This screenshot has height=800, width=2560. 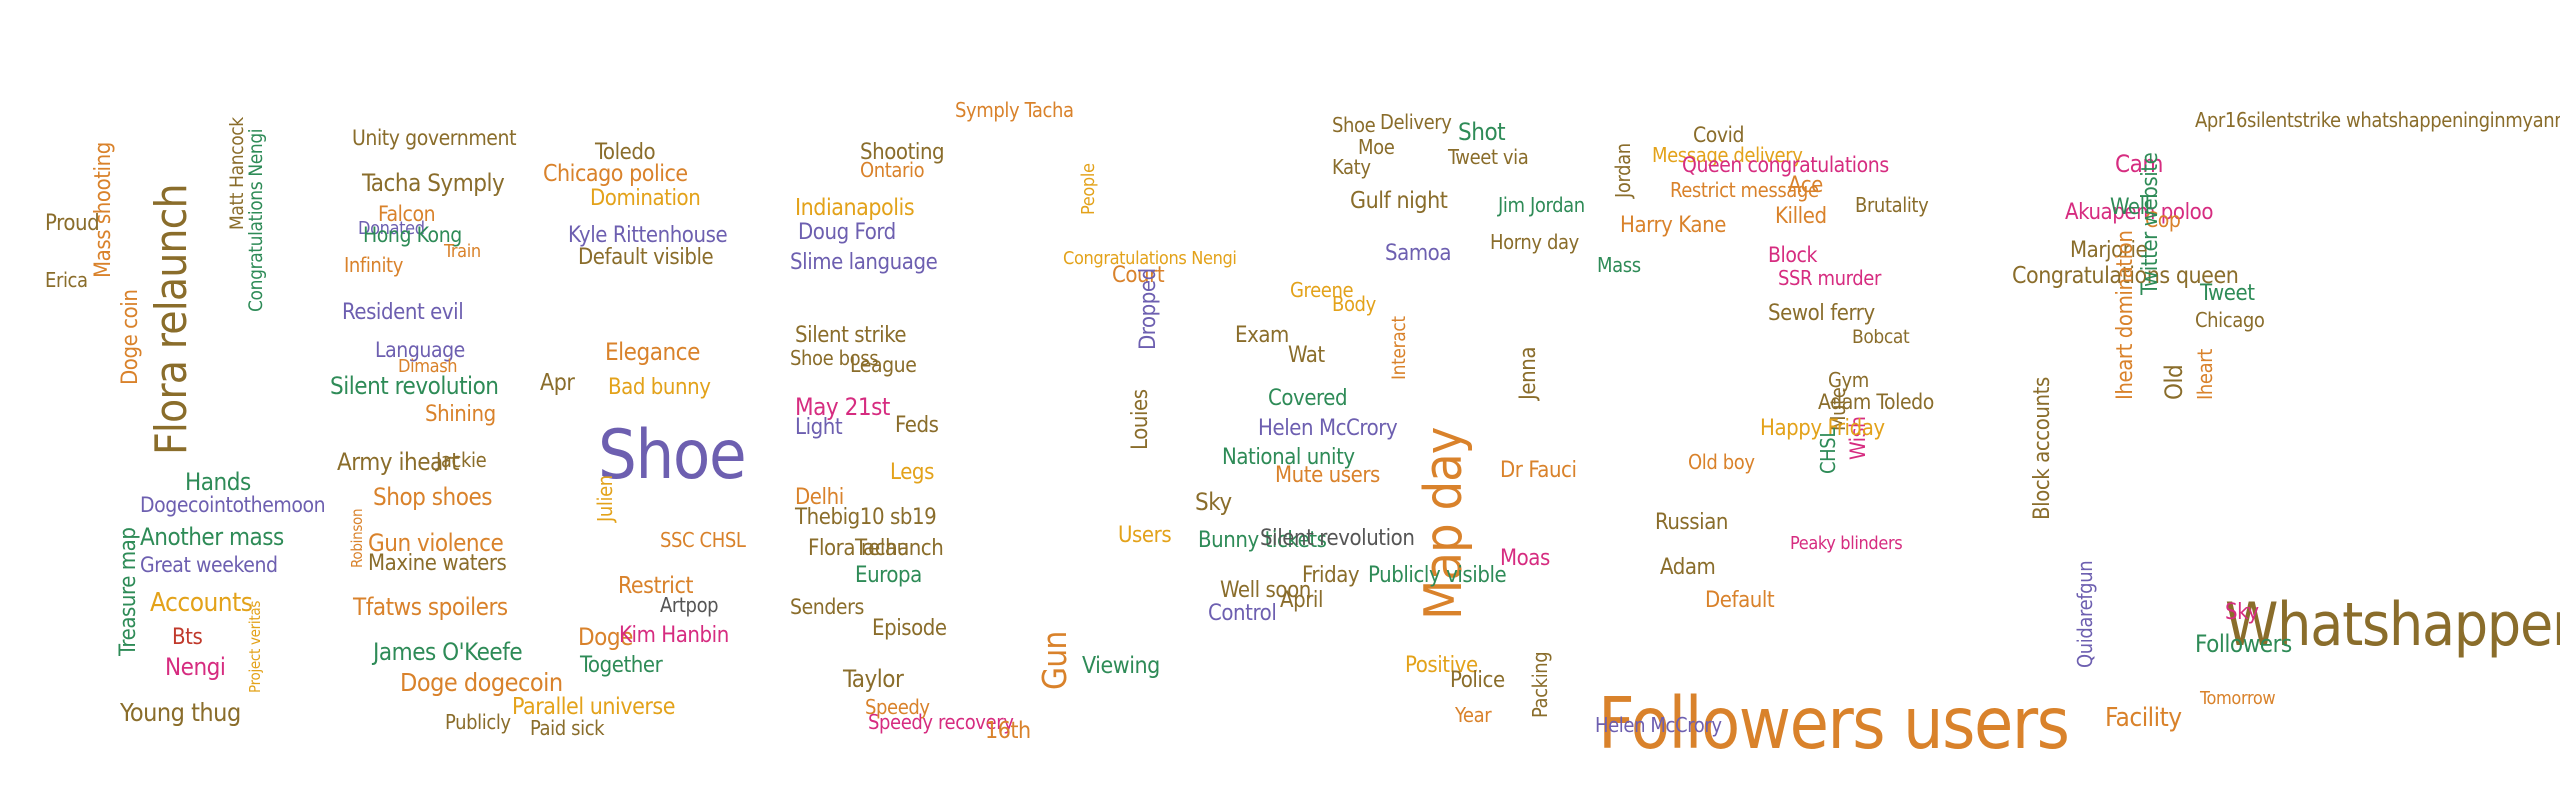 I want to click on word-29: Resident evil, so click(x=403, y=312).